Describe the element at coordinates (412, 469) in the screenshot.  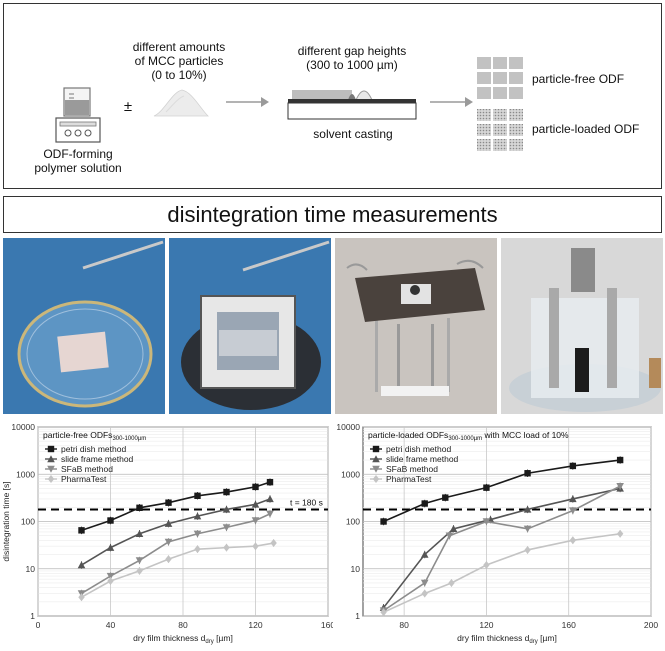
I see `legend-entry: SFaB method` at that location.